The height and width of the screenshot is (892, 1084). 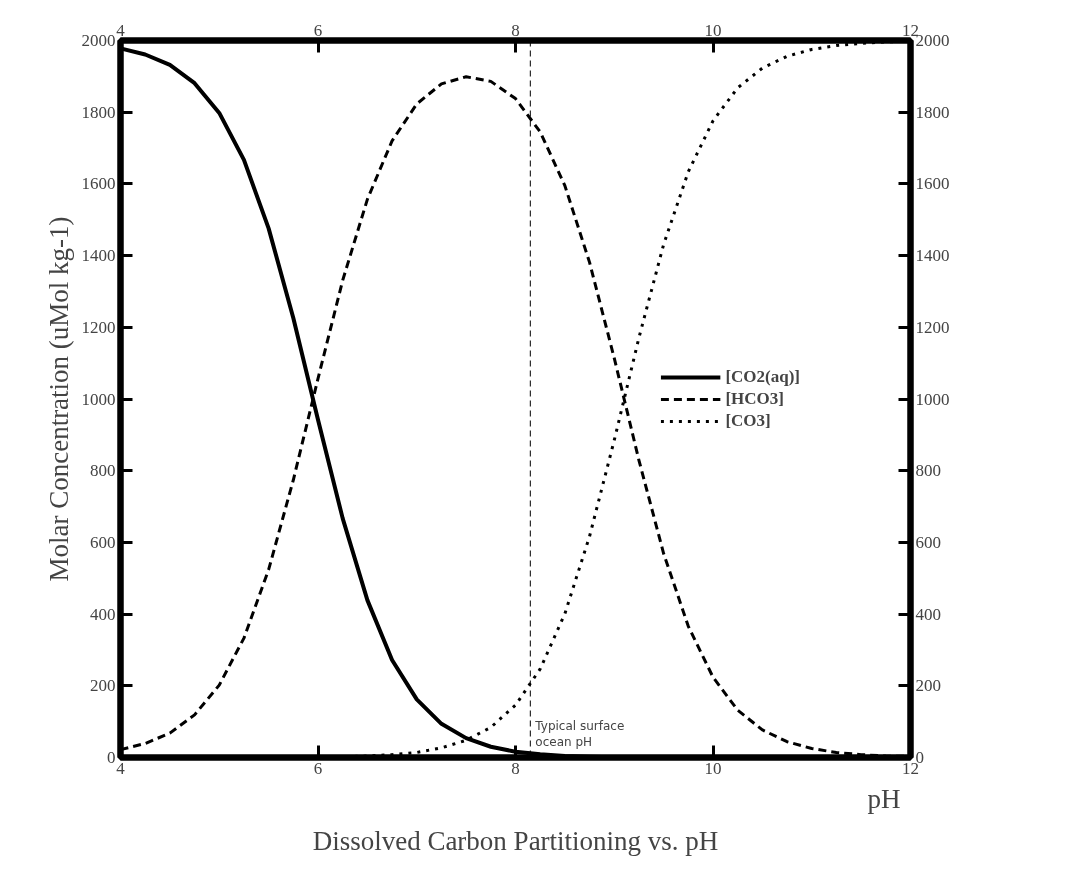 I want to click on y-tick-label: 1400, so click(x=98, y=256).